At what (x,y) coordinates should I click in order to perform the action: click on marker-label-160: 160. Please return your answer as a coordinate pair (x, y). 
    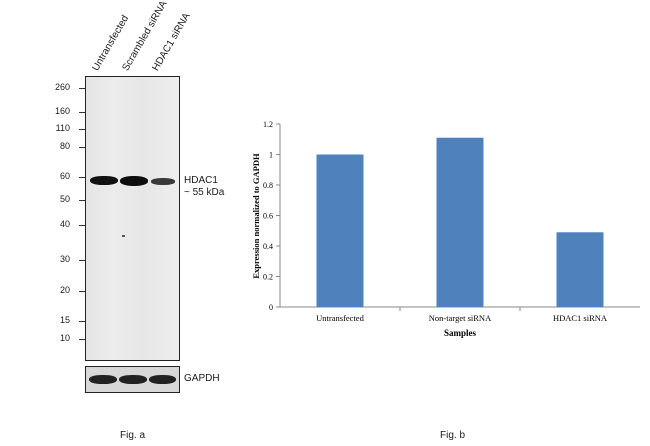
    Looking at the image, I should click on (62, 111).